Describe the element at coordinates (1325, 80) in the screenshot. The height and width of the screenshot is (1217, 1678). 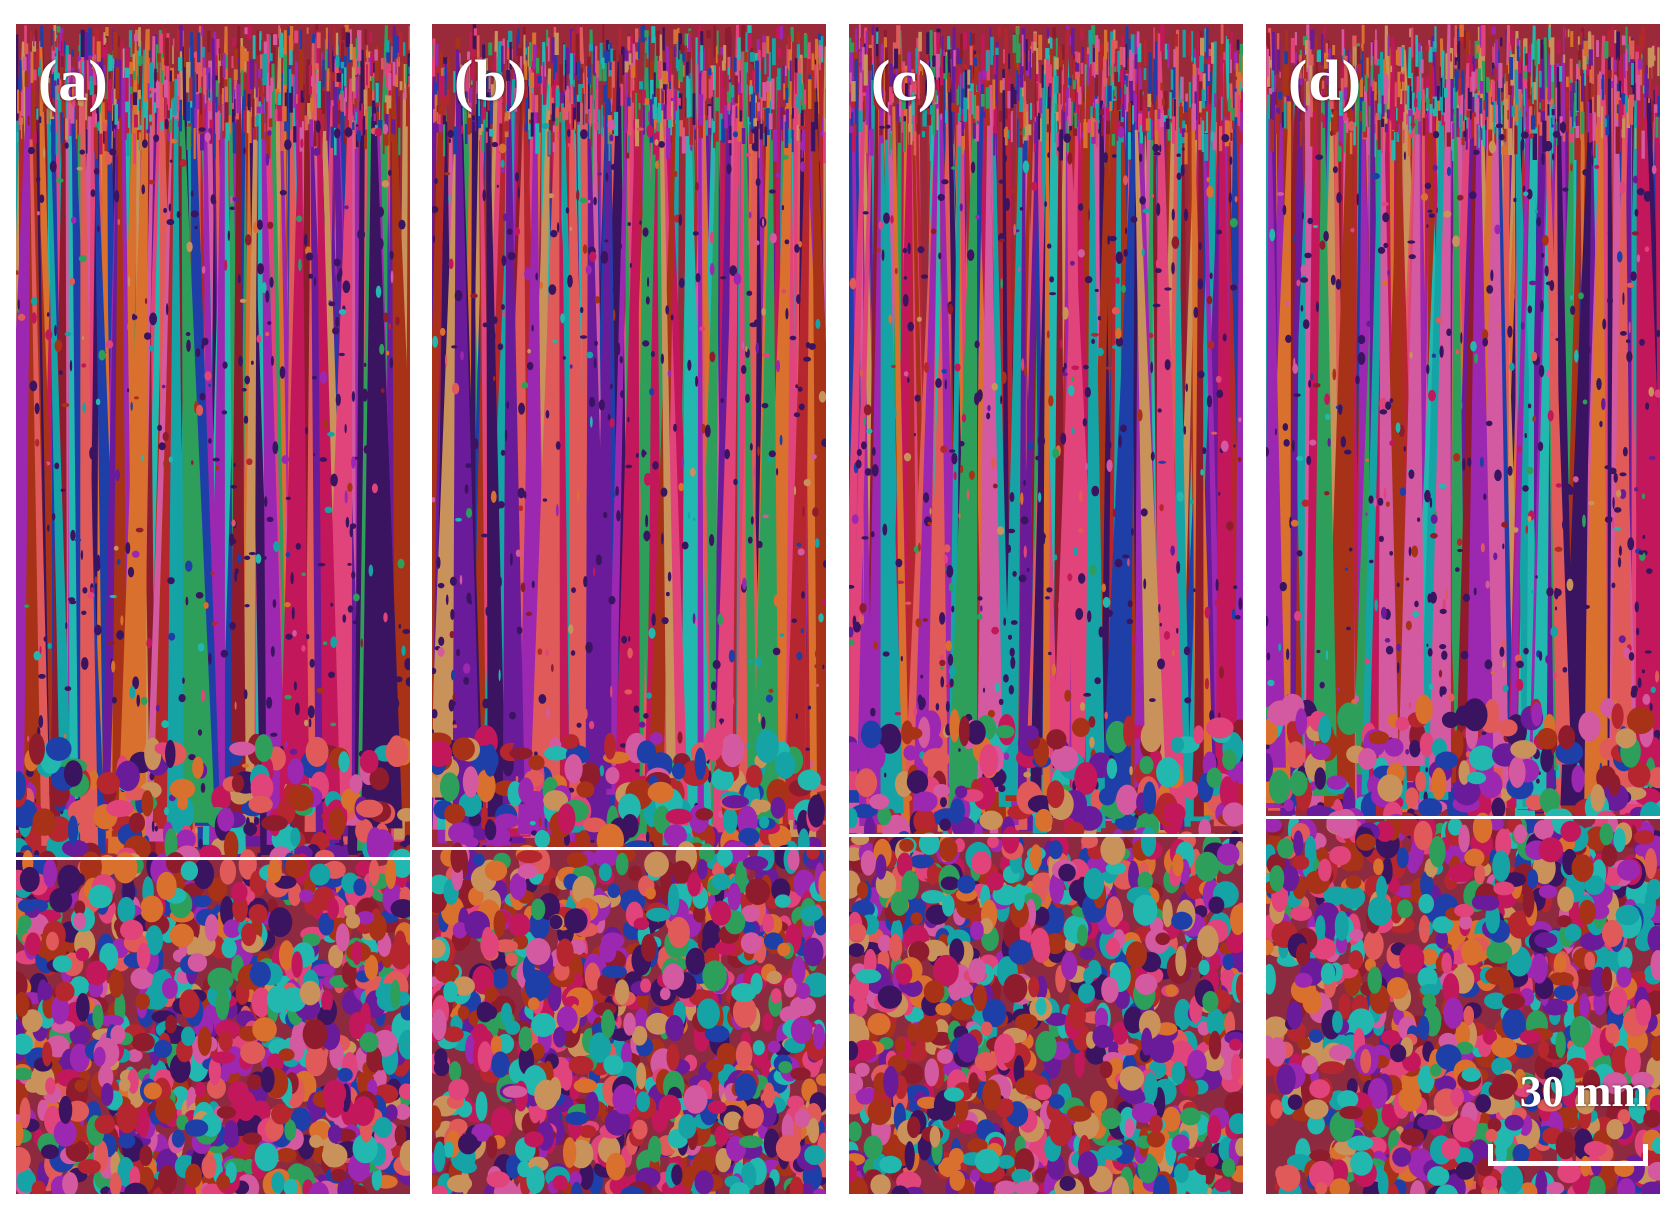
I see `panel-label: (d)` at that location.